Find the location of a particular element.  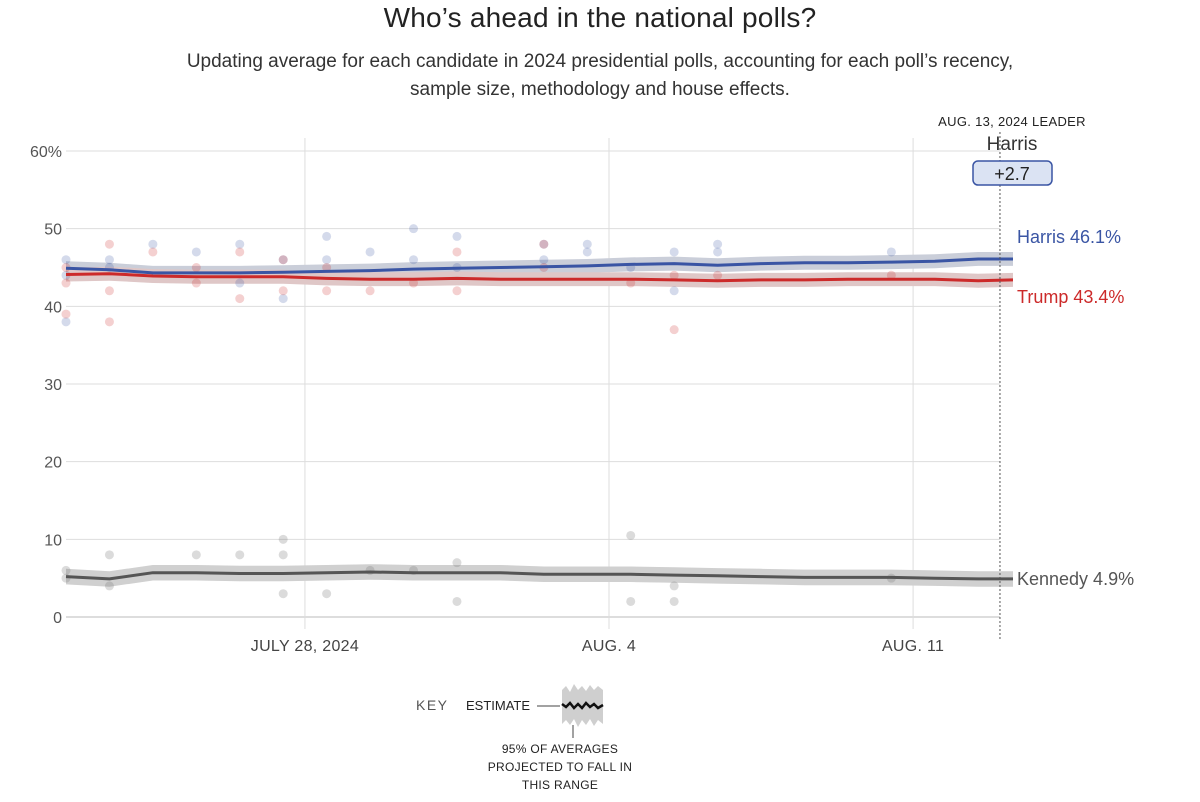

x-tick-label: JULY 28, 2024 is located at coordinates (305, 646).